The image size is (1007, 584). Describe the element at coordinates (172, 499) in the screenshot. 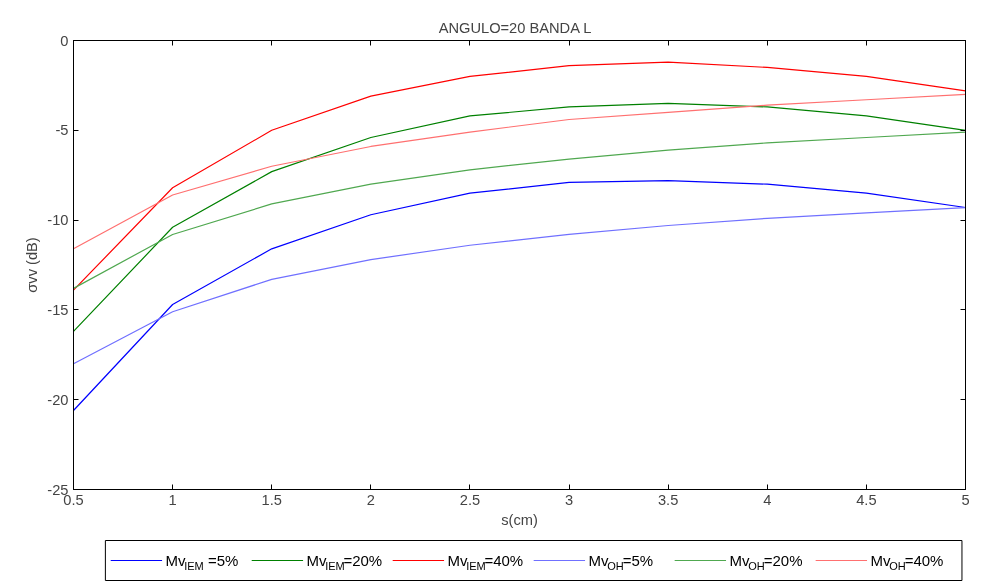

I see `x-tick-label: 1` at that location.